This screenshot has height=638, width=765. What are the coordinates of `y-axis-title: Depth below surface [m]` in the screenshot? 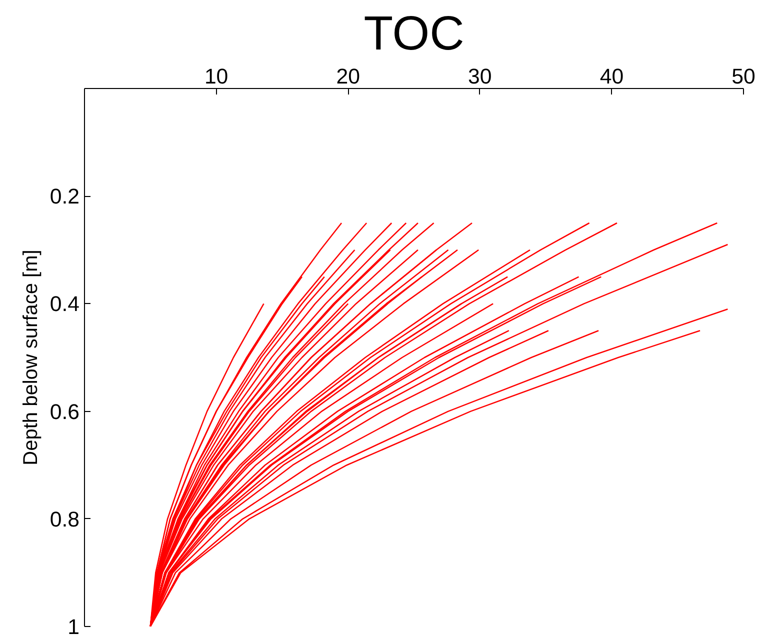 It's located at (31, 358).